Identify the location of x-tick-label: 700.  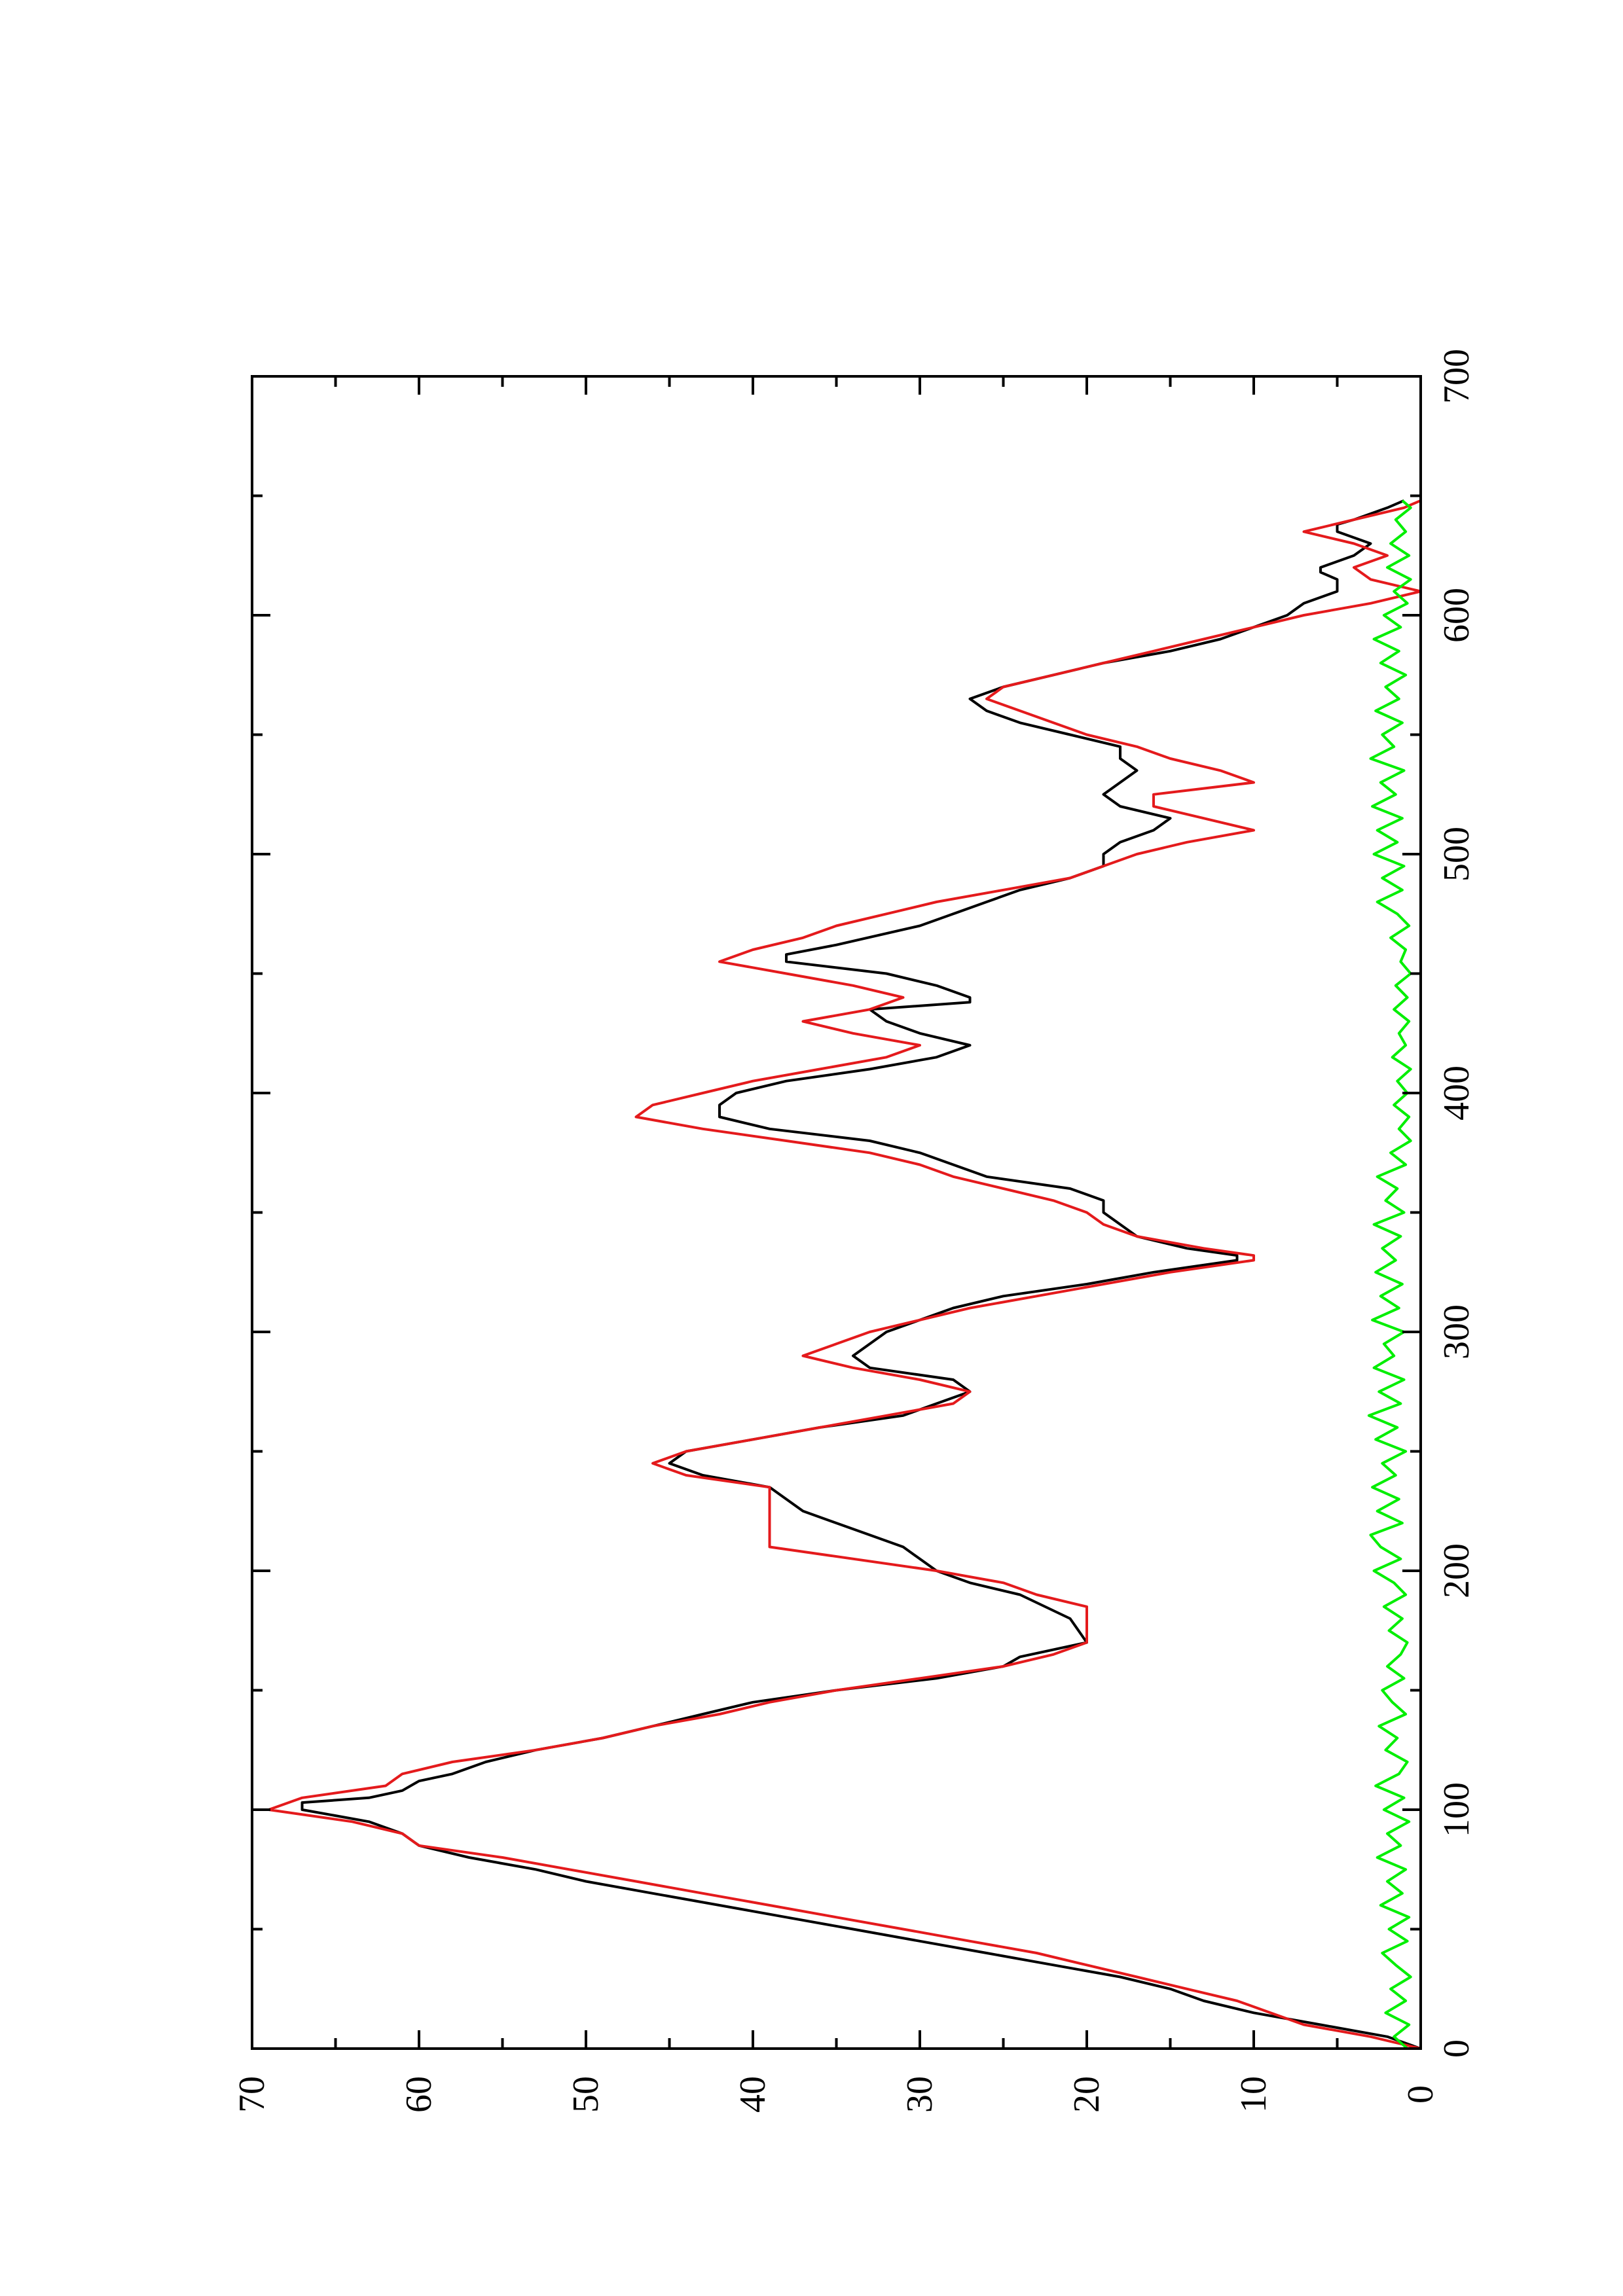
(1456, 376).